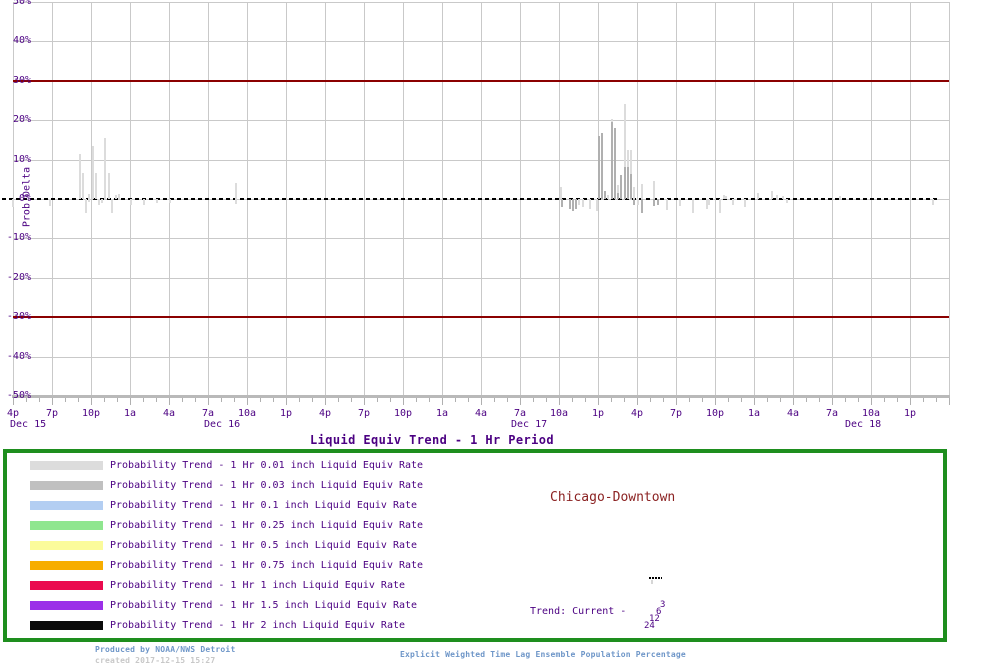 This screenshot has height=670, width=1000. Describe the element at coordinates (66, 505) in the screenshot. I see `legend-swatch` at that location.